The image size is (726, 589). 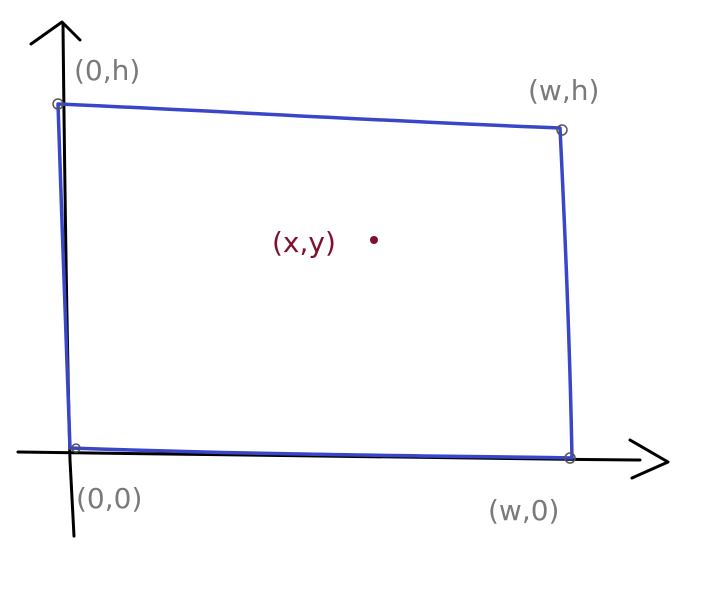 I want to click on corner-point-bottom-left, so click(x=76, y=448).